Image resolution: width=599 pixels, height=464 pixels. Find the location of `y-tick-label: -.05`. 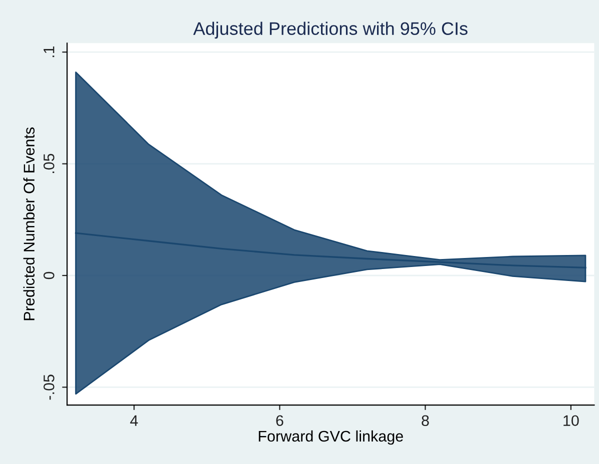

y-tick-label: -.05 is located at coordinates (49, 387).